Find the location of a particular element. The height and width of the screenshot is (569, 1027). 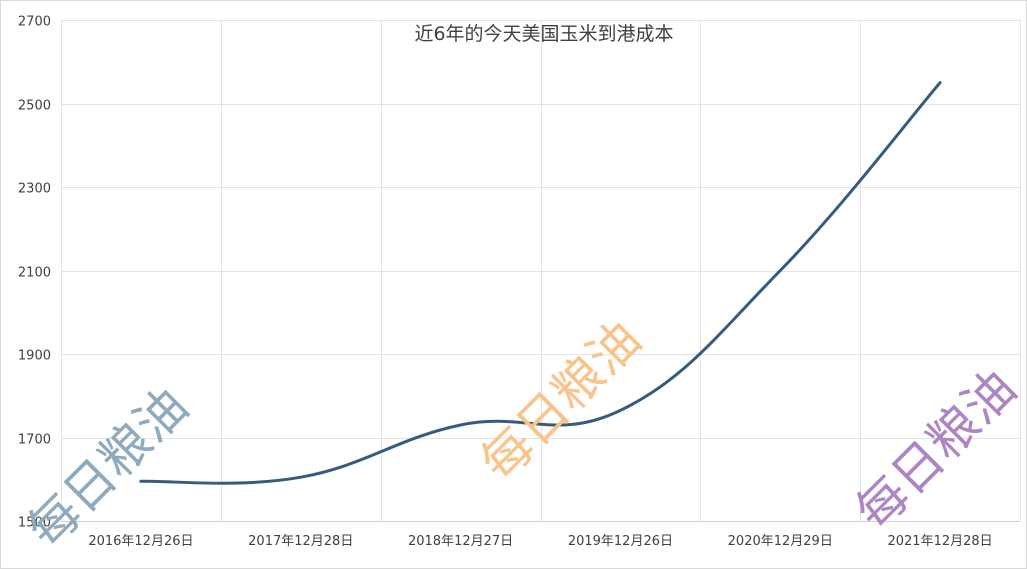

y-tick-label: 2100 is located at coordinates (34, 273).